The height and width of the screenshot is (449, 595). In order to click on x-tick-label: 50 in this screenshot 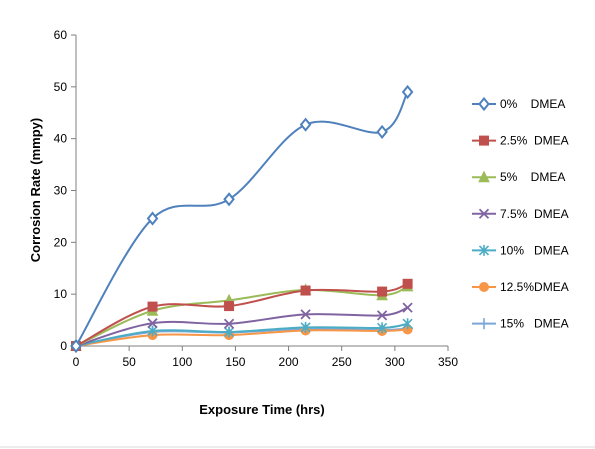, I will do `click(129, 362)`.